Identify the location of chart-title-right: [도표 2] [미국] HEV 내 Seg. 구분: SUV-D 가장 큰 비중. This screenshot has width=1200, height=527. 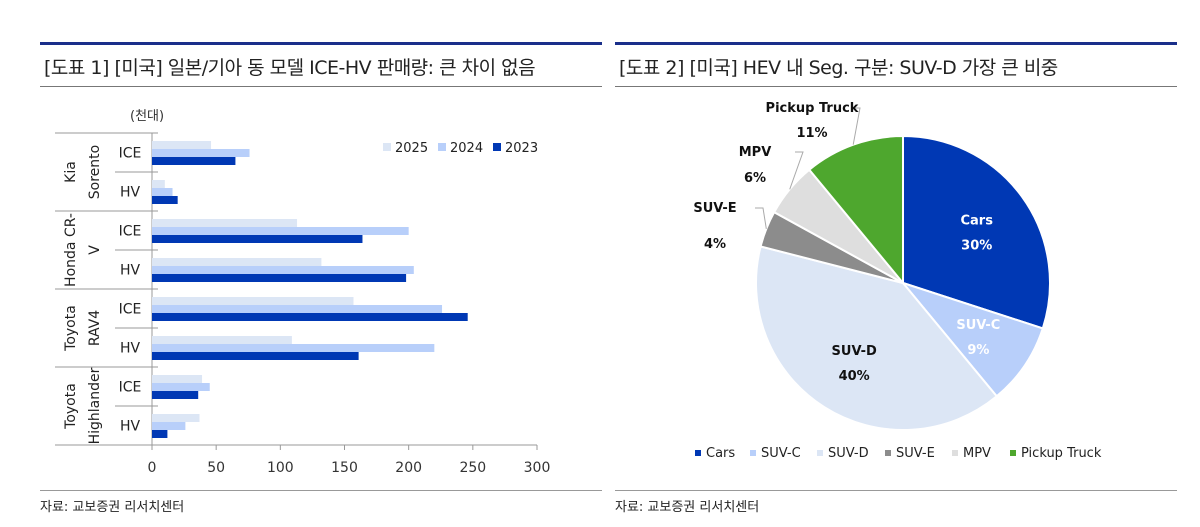
(896, 66).